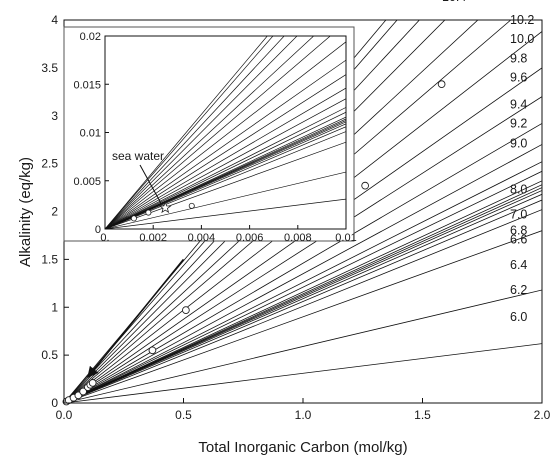 This screenshot has width=553, height=460. Describe the element at coordinates (522, 39) in the screenshot. I see `ph-label: 10.0` at that location.